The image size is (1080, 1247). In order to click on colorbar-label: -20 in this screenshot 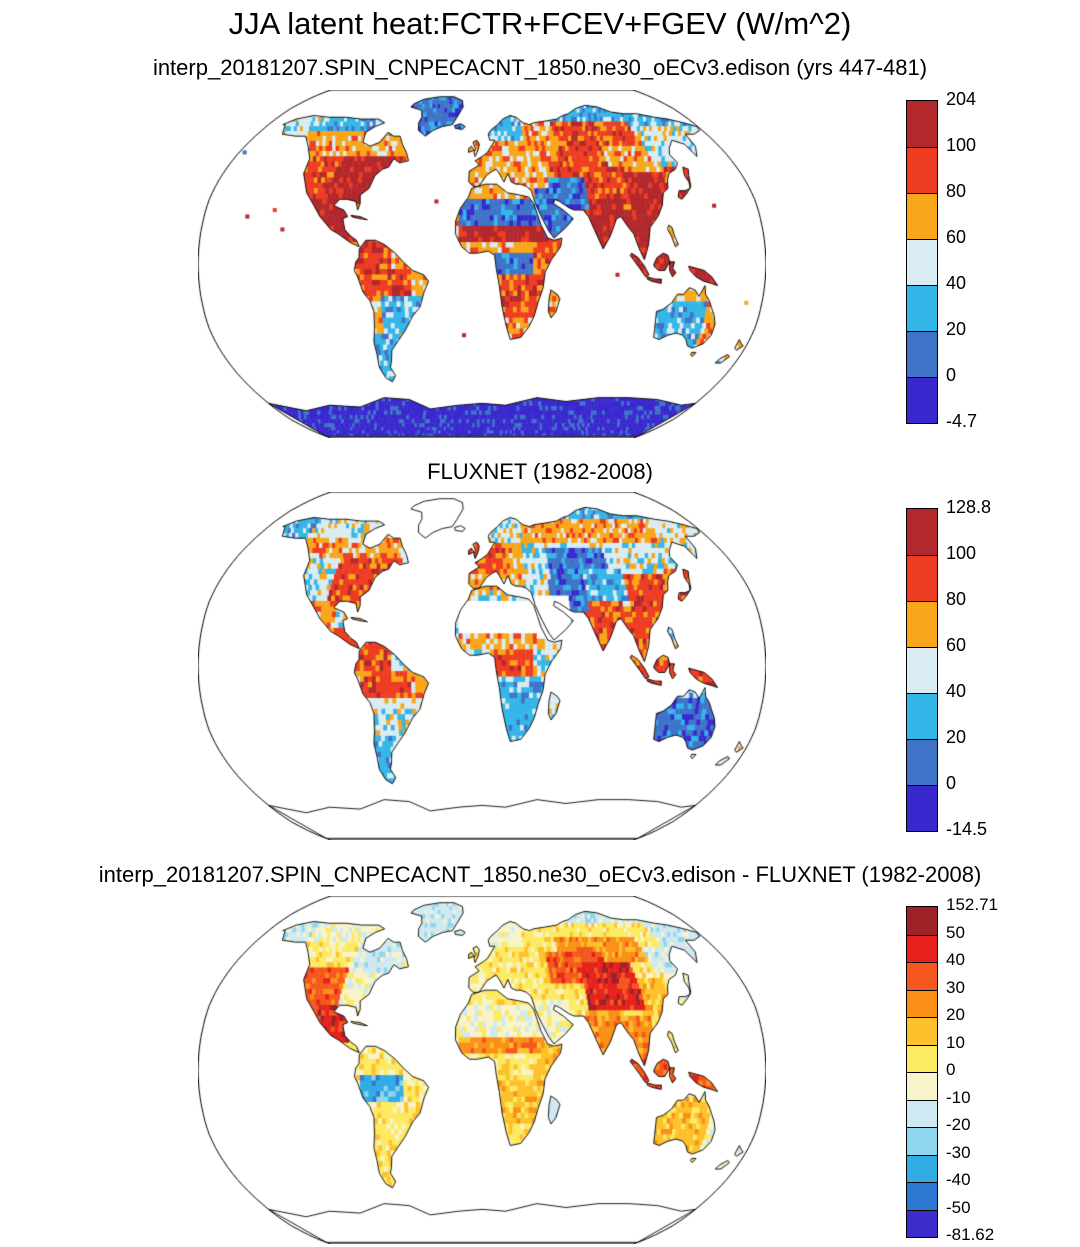, I will do `click(958, 1125)`.